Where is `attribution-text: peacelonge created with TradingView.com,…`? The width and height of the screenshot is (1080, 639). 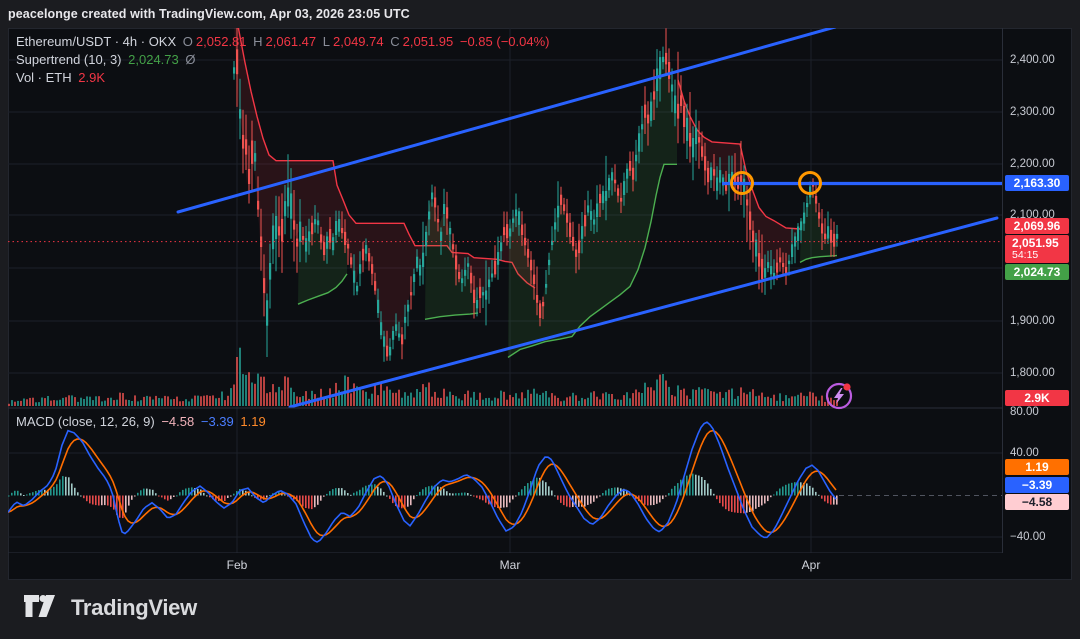 attribution-text: peacelonge created with TradingView.com,… is located at coordinates (209, 14).